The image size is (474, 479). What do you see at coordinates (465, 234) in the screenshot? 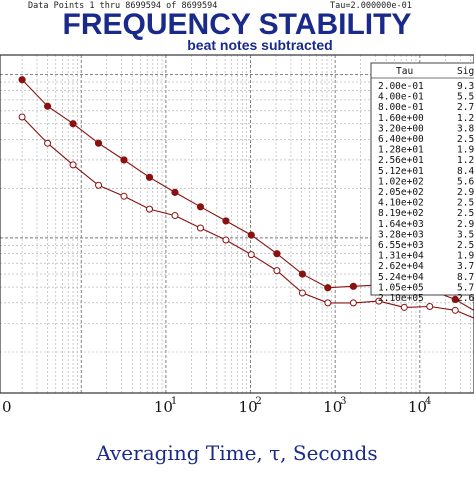
I see `table-cell-sig: 3.5` at bounding box center [465, 234].